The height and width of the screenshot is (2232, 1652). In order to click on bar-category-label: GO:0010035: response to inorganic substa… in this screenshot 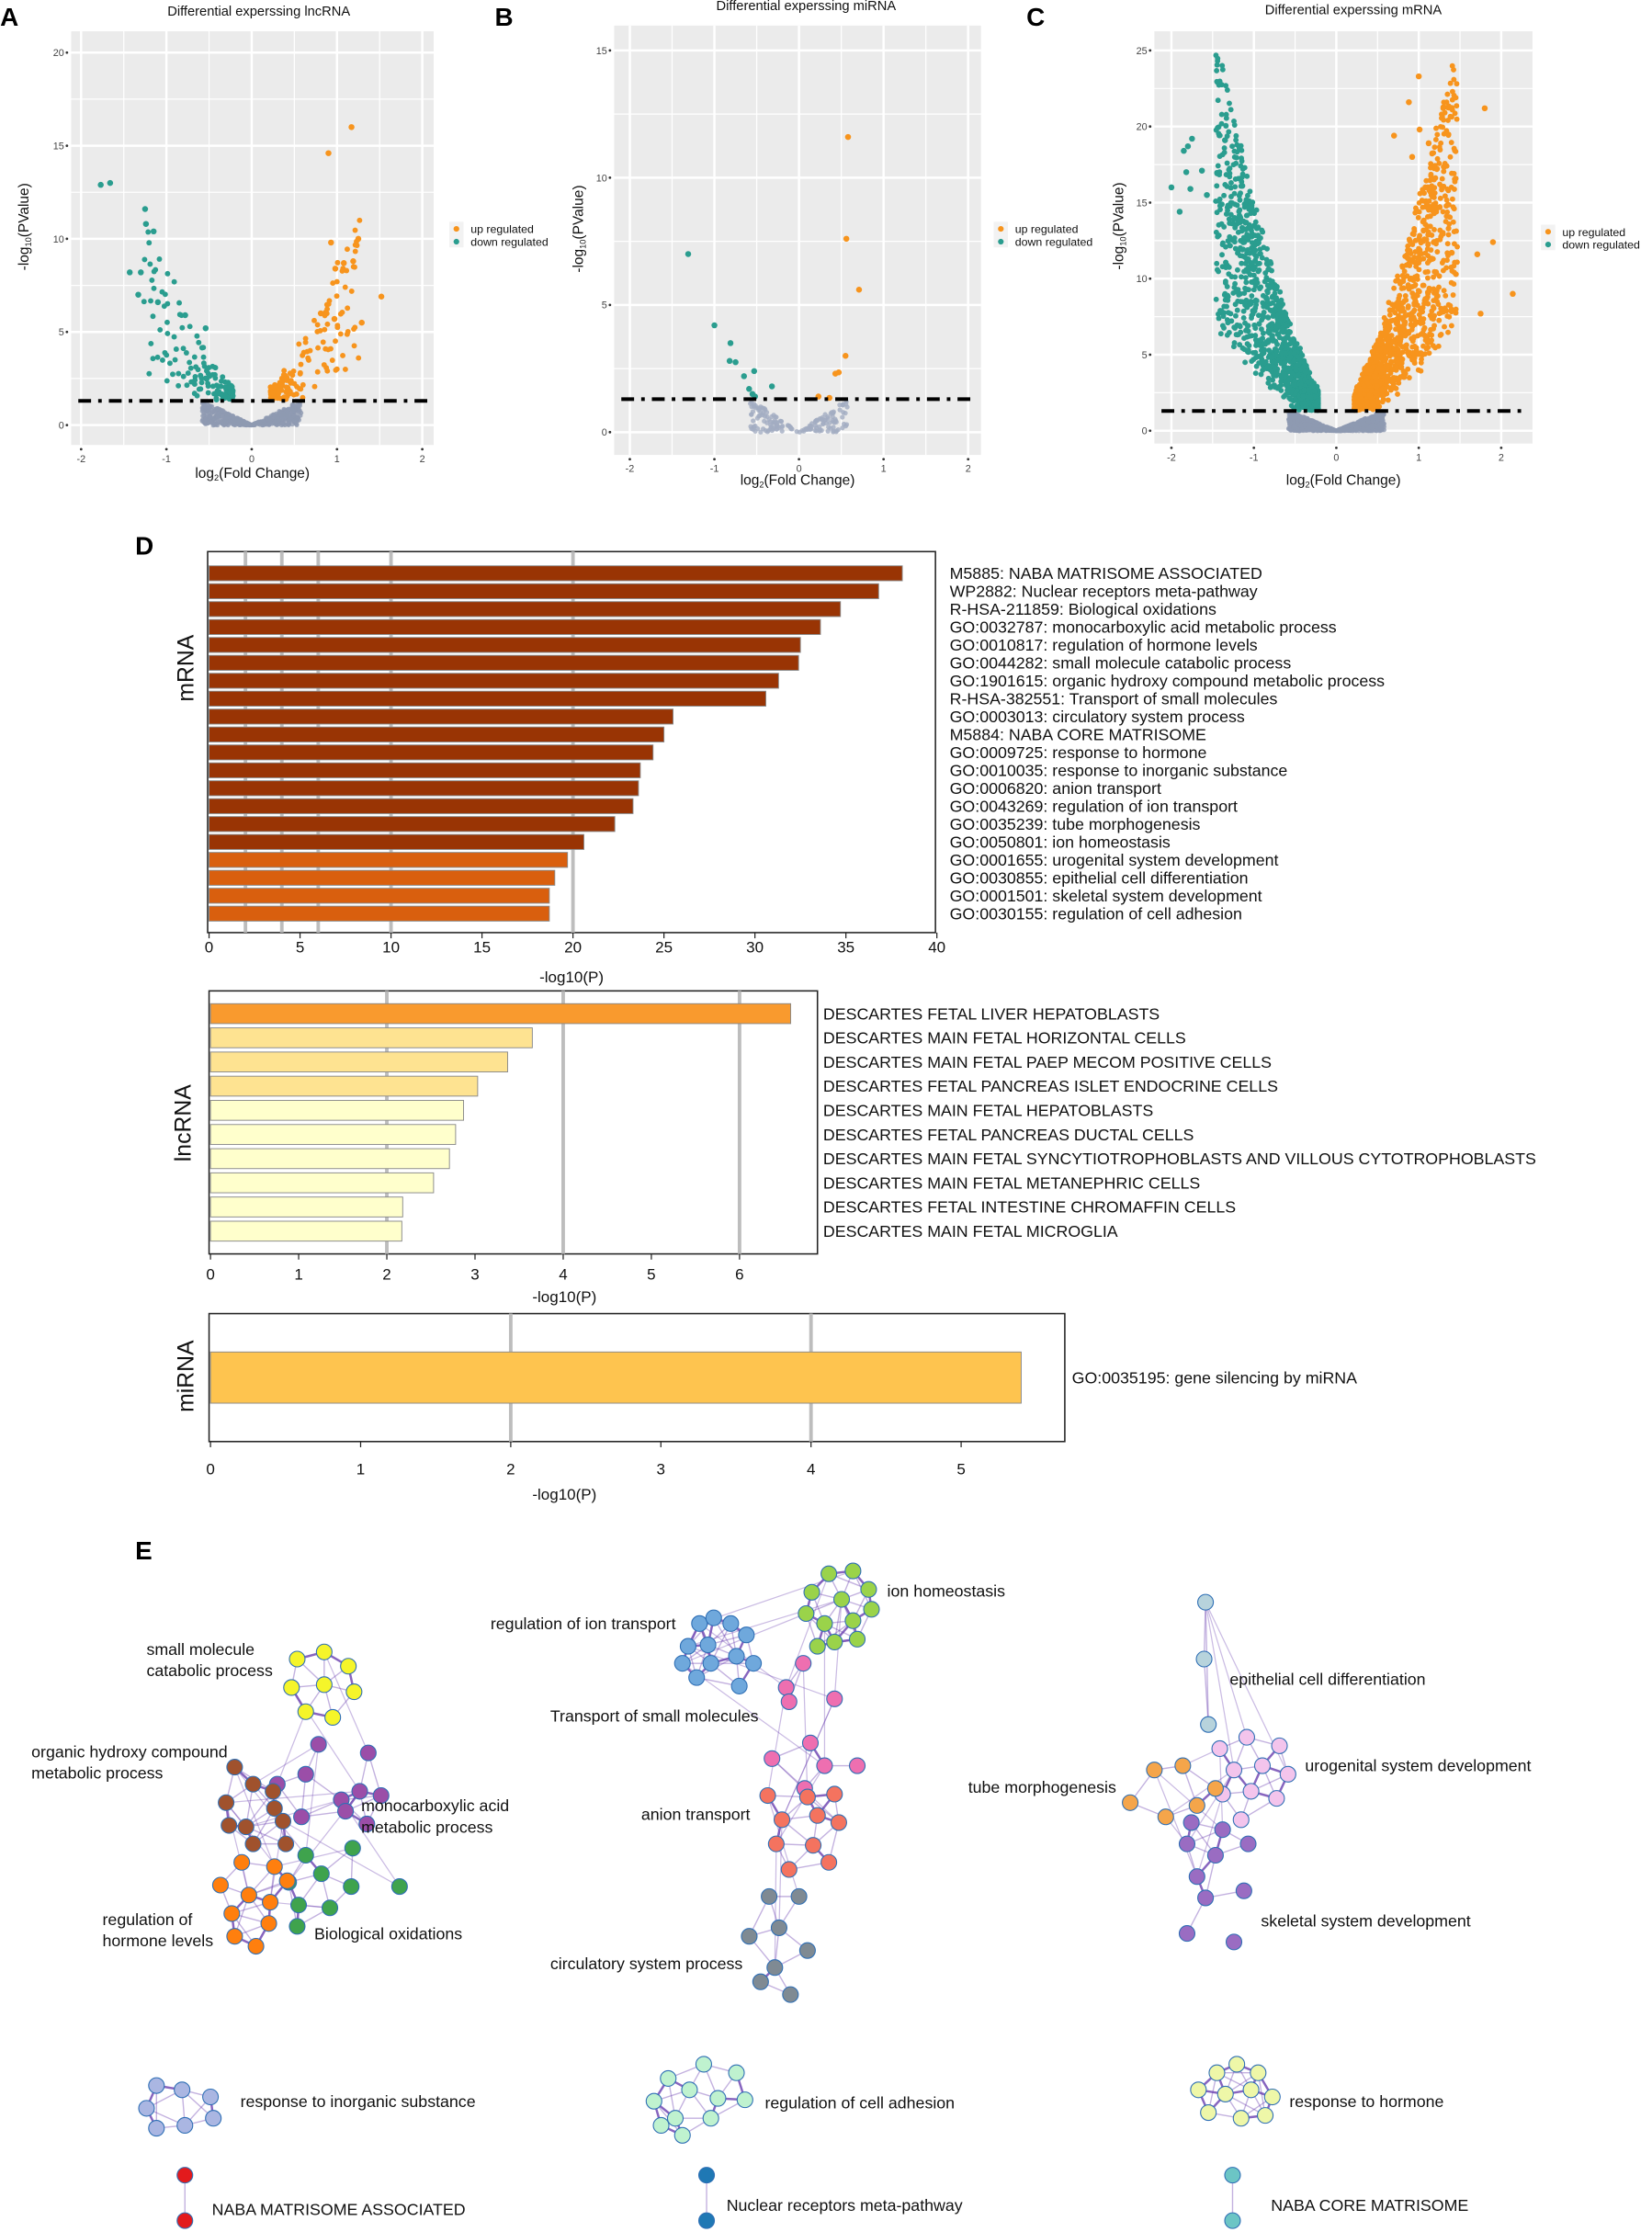, I will do `click(1119, 771)`.